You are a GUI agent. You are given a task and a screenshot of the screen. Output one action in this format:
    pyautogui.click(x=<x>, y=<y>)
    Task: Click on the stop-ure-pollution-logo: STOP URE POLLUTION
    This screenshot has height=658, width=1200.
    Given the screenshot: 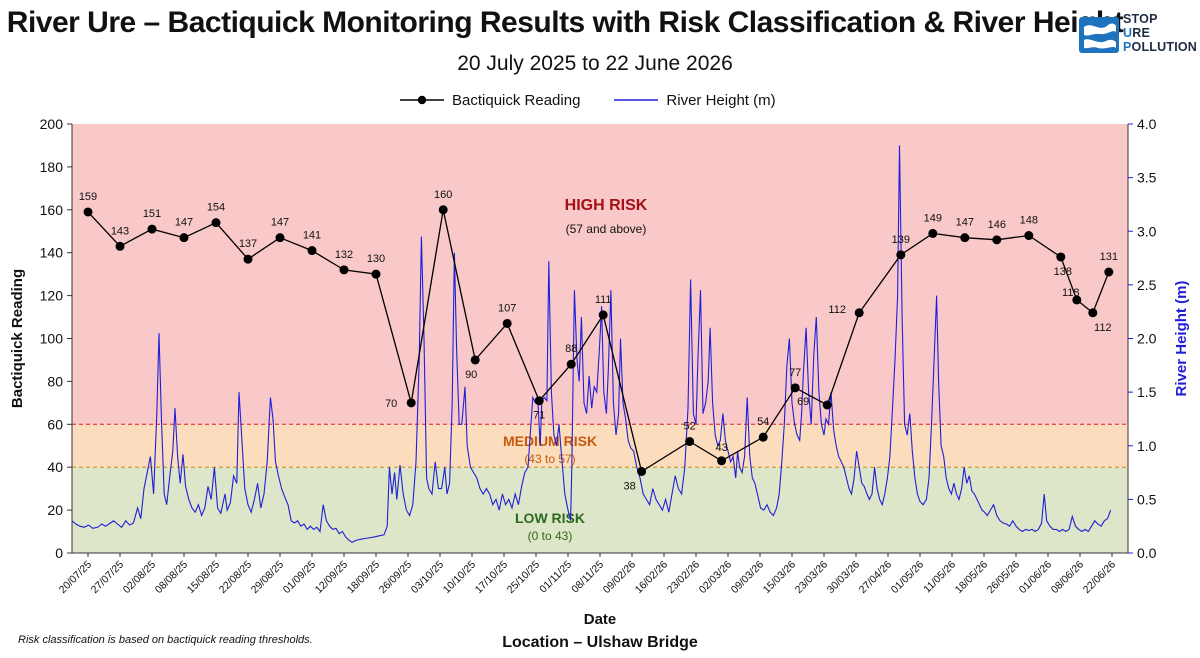 What is the action you would take?
    pyautogui.click(x=1139, y=35)
    